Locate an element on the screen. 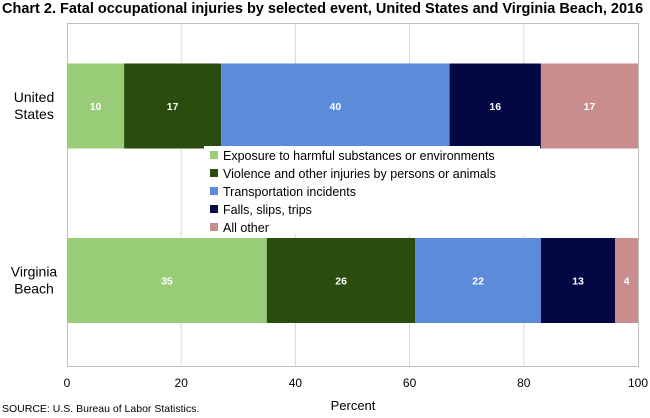 This screenshot has width=650, height=418. data-label: 4 is located at coordinates (627, 282).